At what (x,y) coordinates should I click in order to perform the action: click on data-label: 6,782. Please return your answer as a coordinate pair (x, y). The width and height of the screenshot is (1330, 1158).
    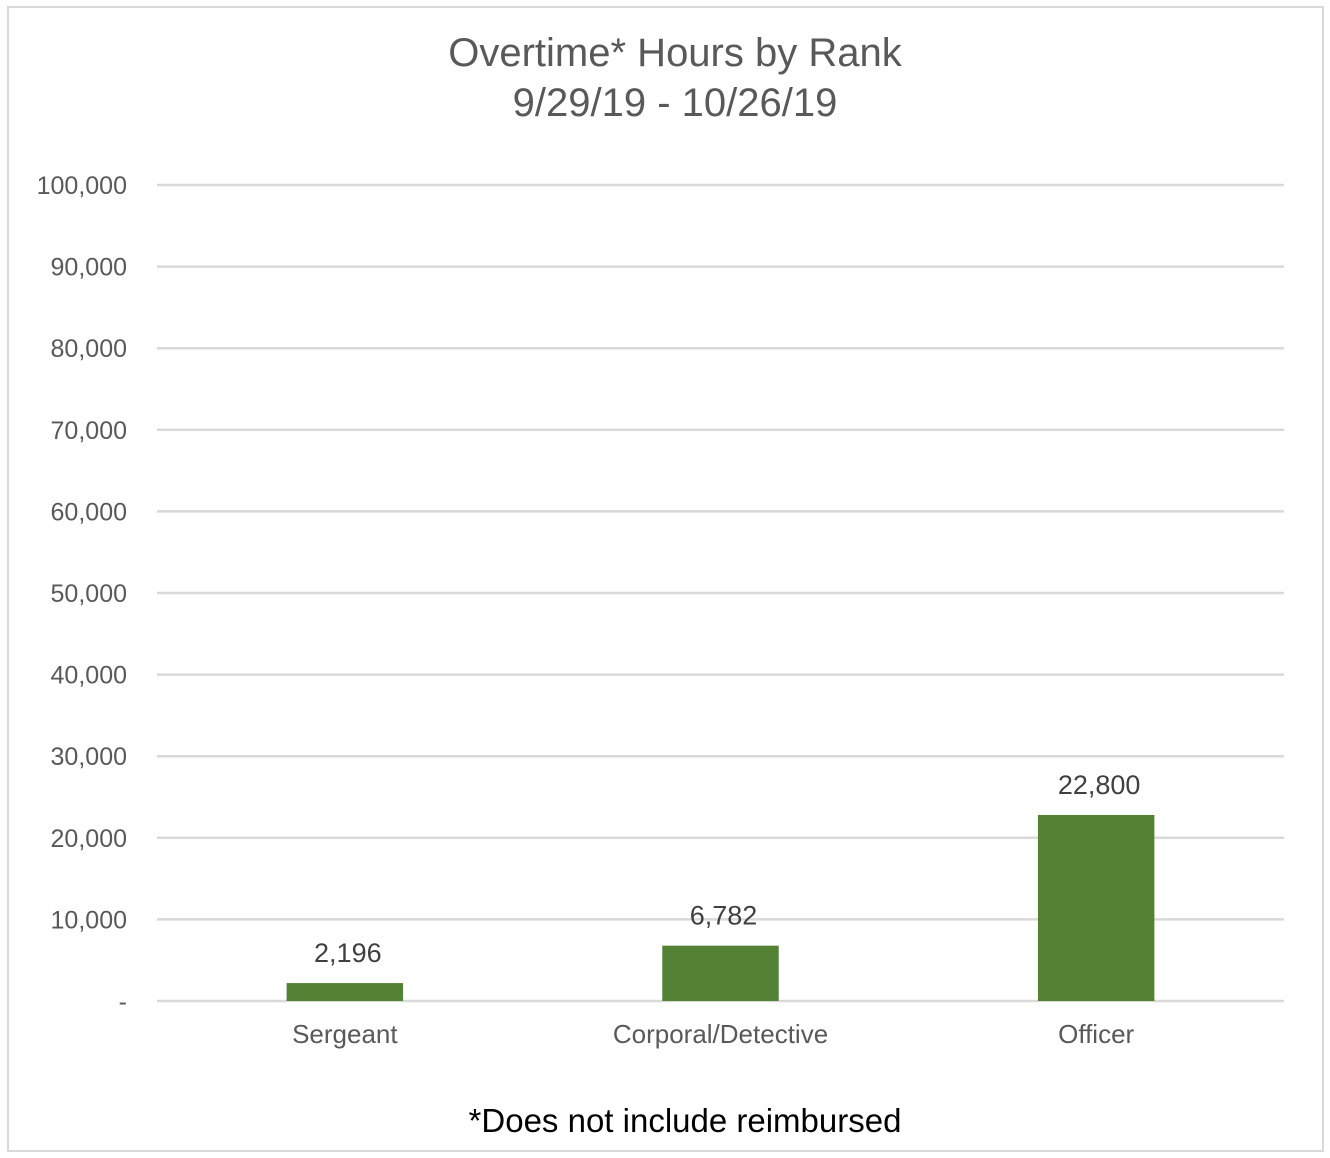
    Looking at the image, I should click on (724, 916).